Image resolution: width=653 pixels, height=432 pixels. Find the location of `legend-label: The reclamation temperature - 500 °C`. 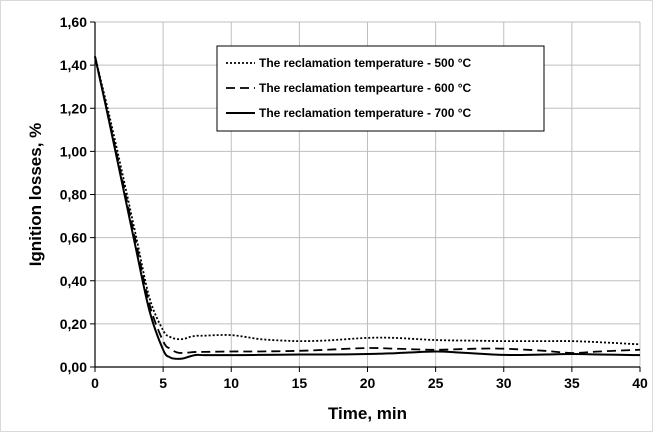

legend-label: The reclamation temperature - 500 °C is located at coordinates (365, 63).